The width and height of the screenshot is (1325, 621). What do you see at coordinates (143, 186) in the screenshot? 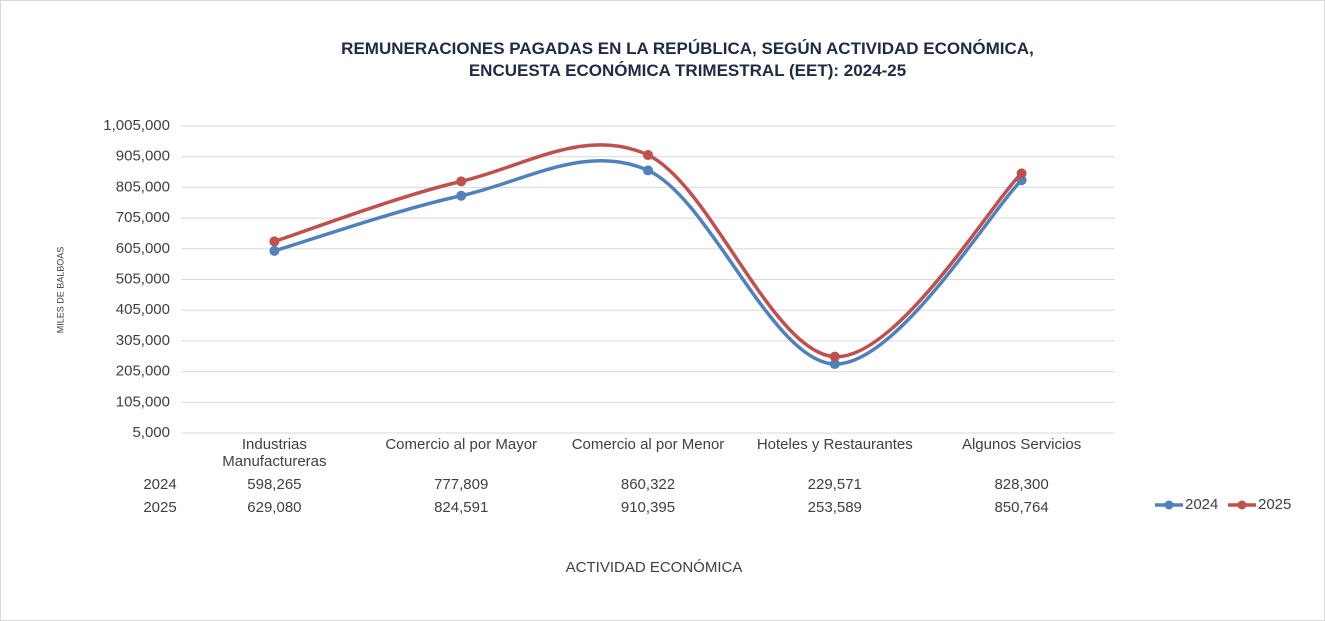
I see `y-tick-label: 805,000` at bounding box center [143, 186].